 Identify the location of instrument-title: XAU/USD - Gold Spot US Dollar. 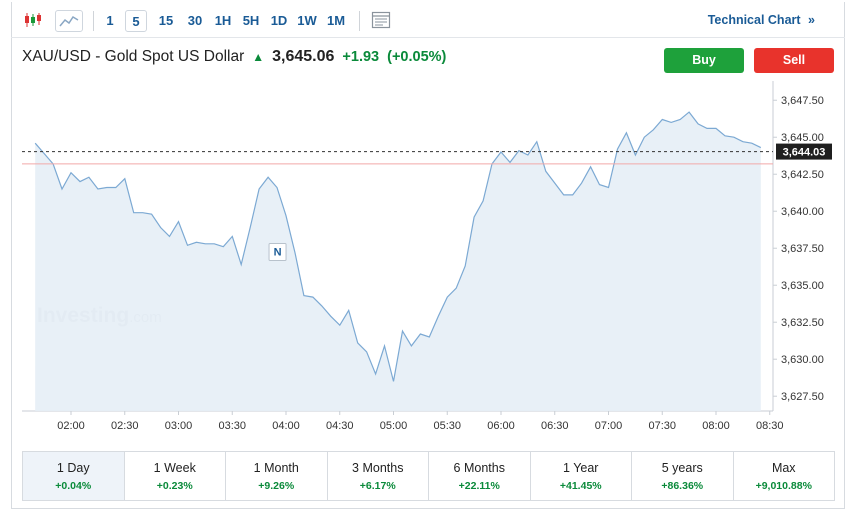
(133, 56).